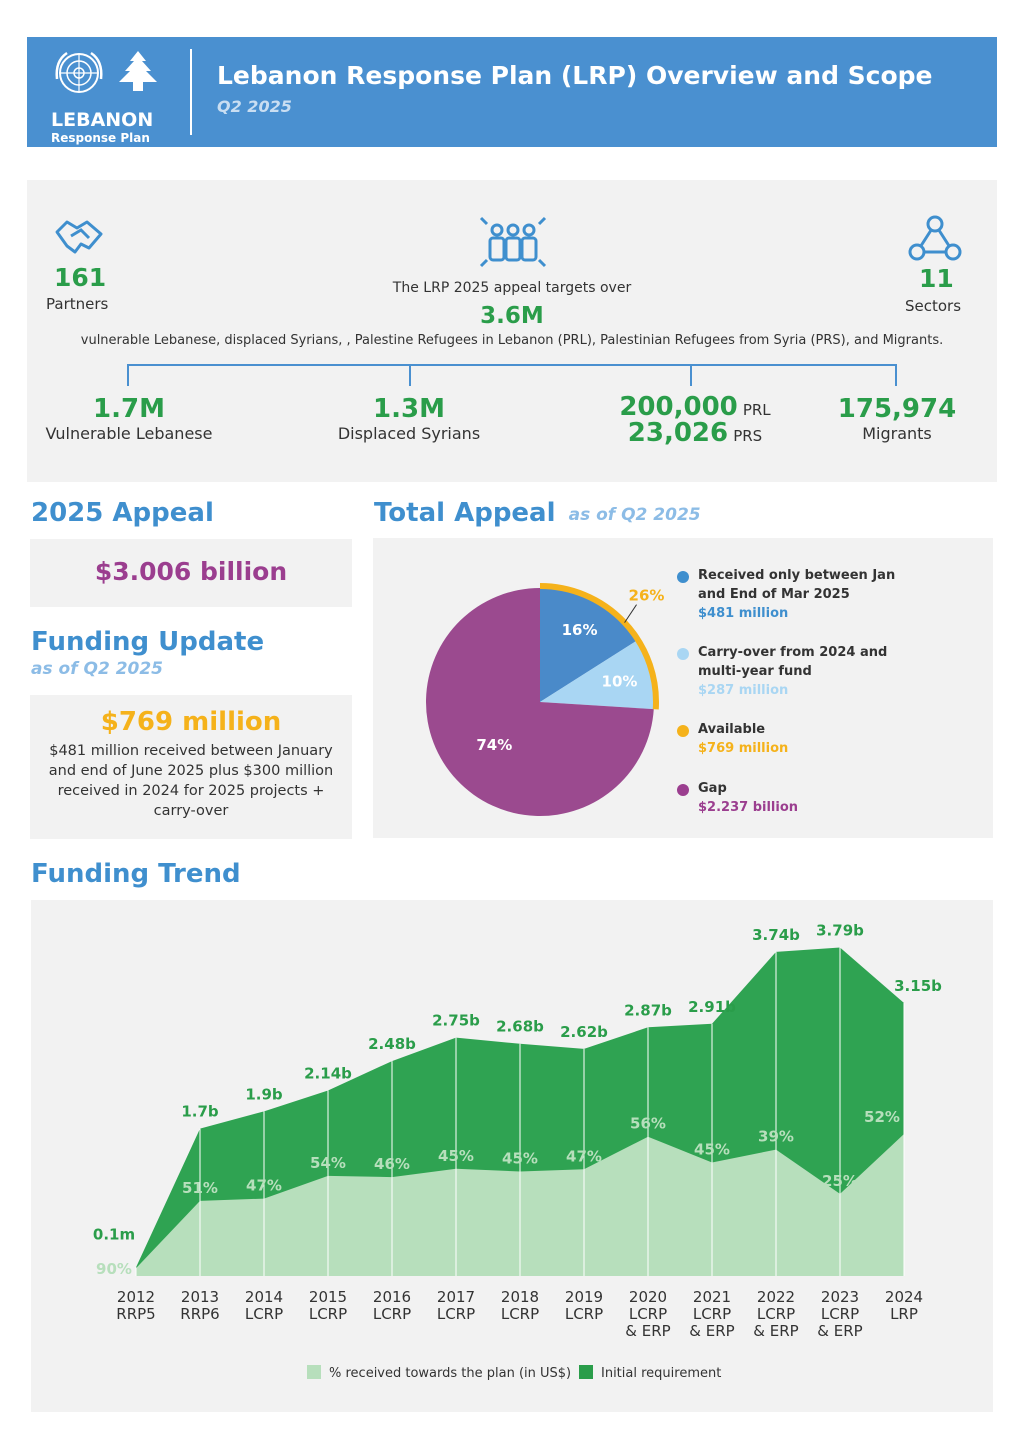  I want to click on requirement-label: 1.9b, so click(264, 1094).